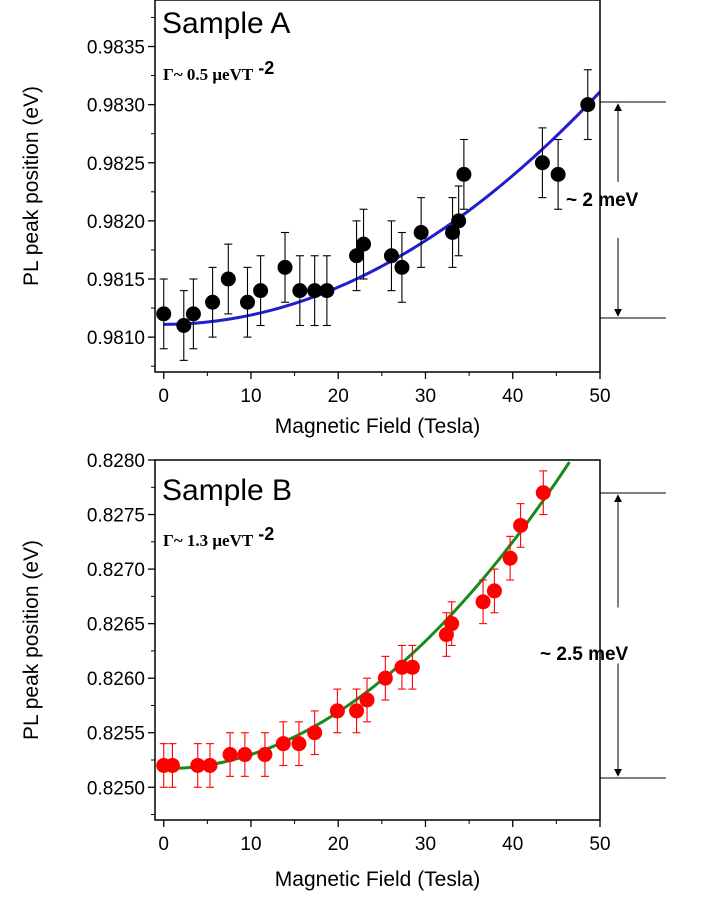 The image size is (704, 906). I want to click on gamma-annotation: Γ~ 1.3 μeVT -2, so click(218, 537).